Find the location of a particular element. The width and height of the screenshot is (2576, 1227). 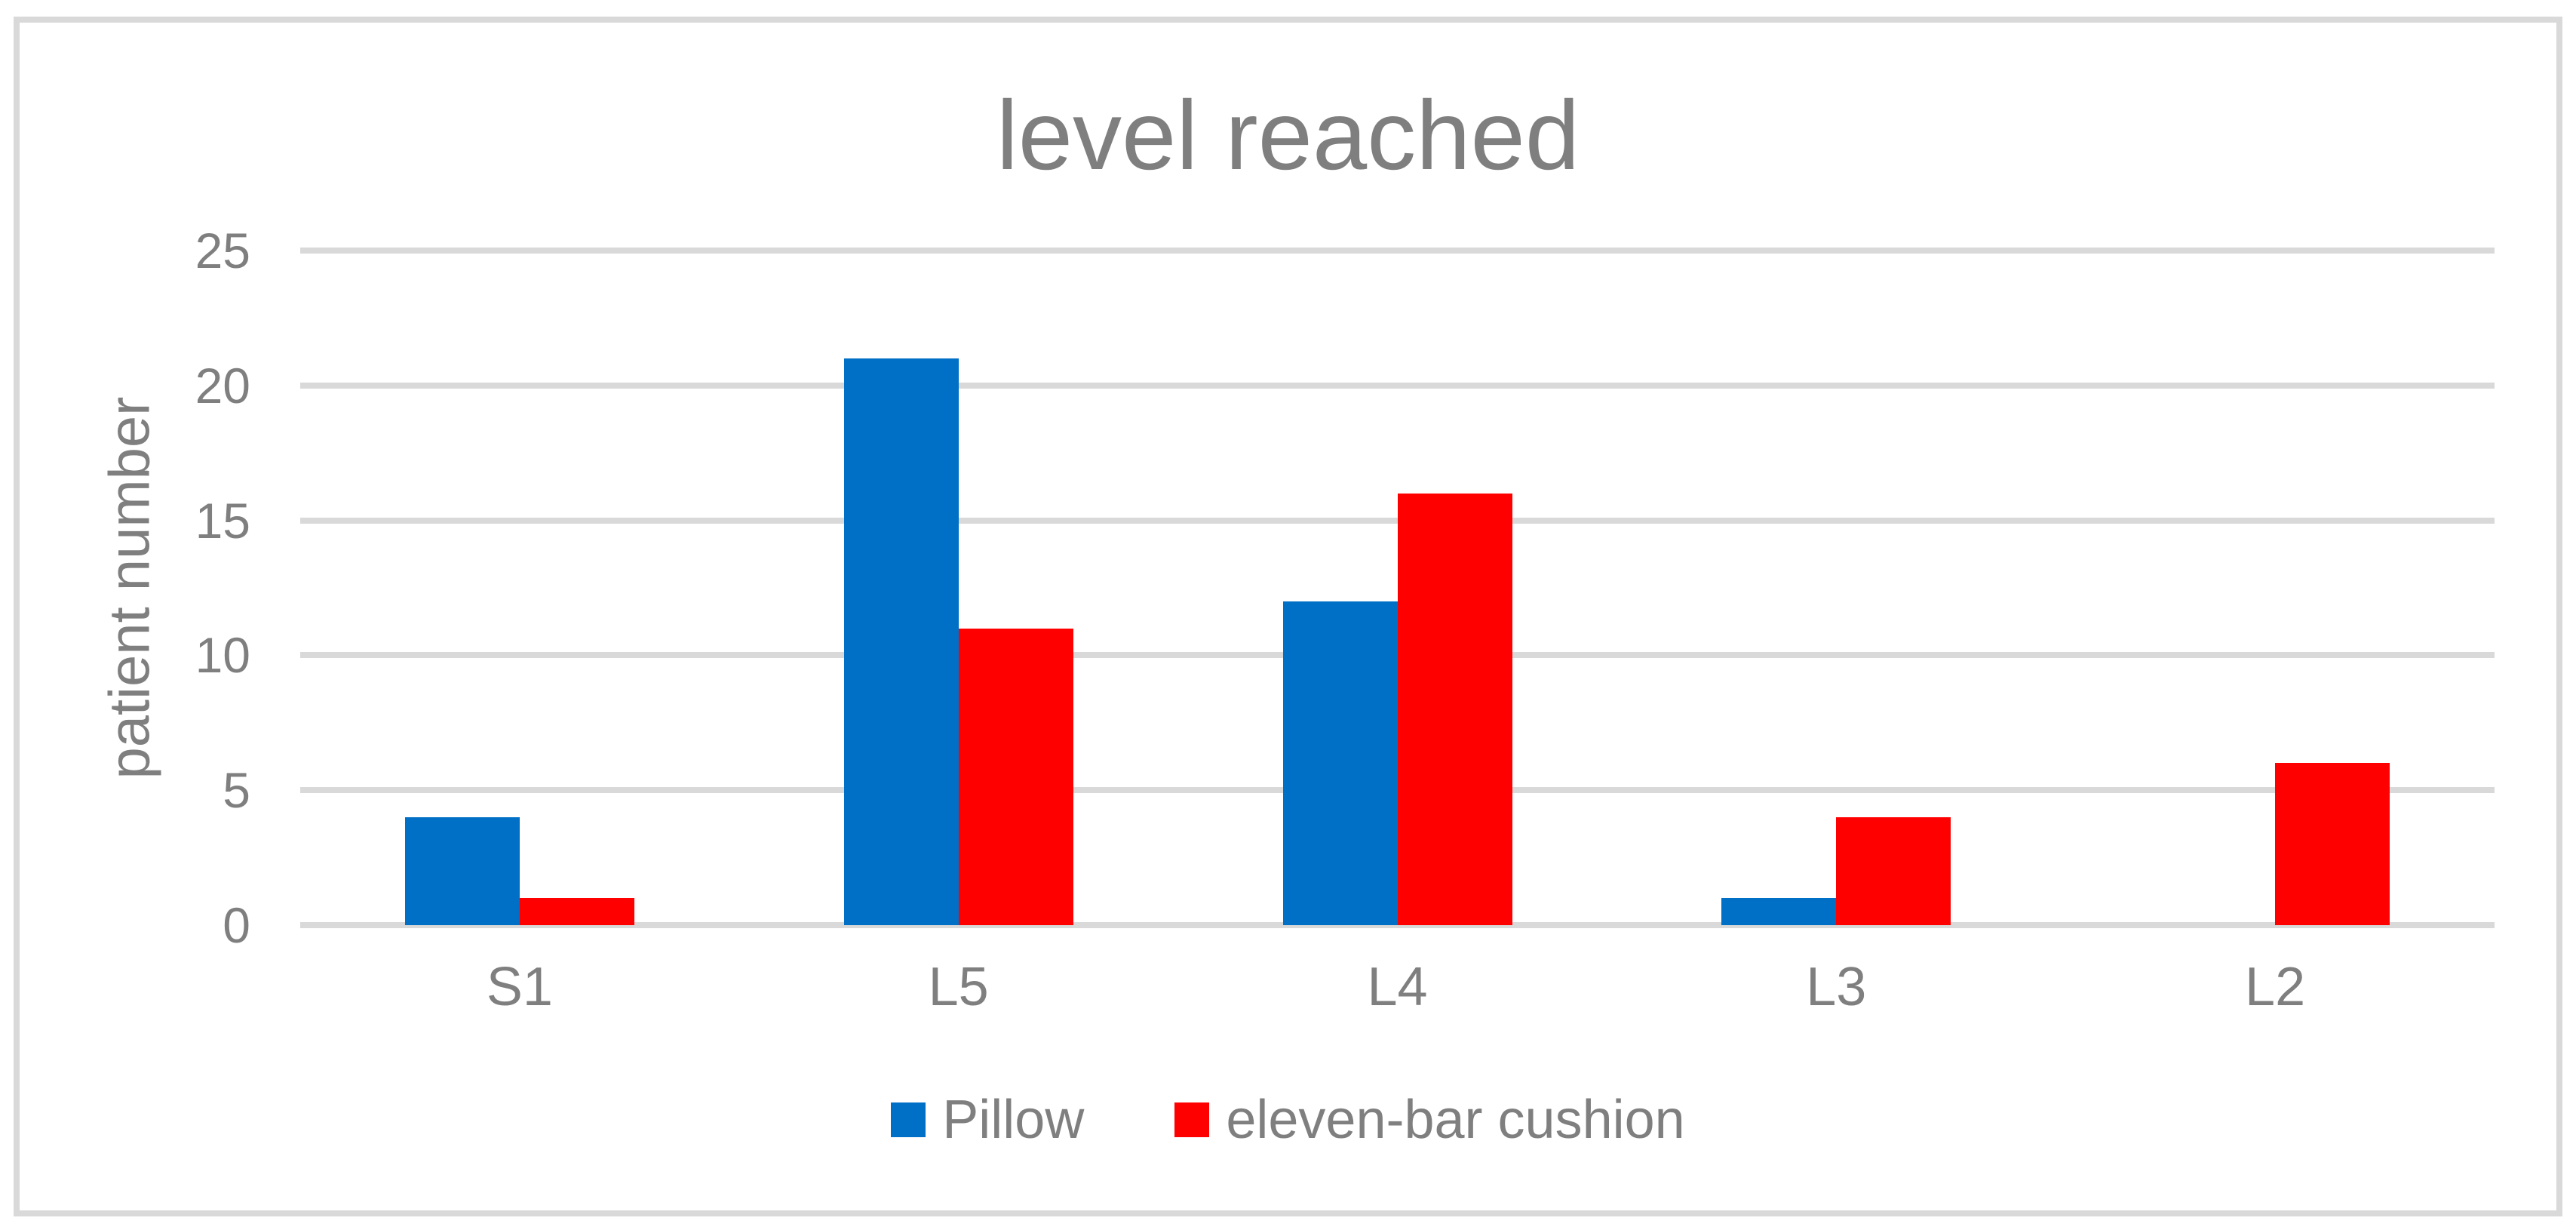

x-category-label-S1: S1 is located at coordinates (519, 987).